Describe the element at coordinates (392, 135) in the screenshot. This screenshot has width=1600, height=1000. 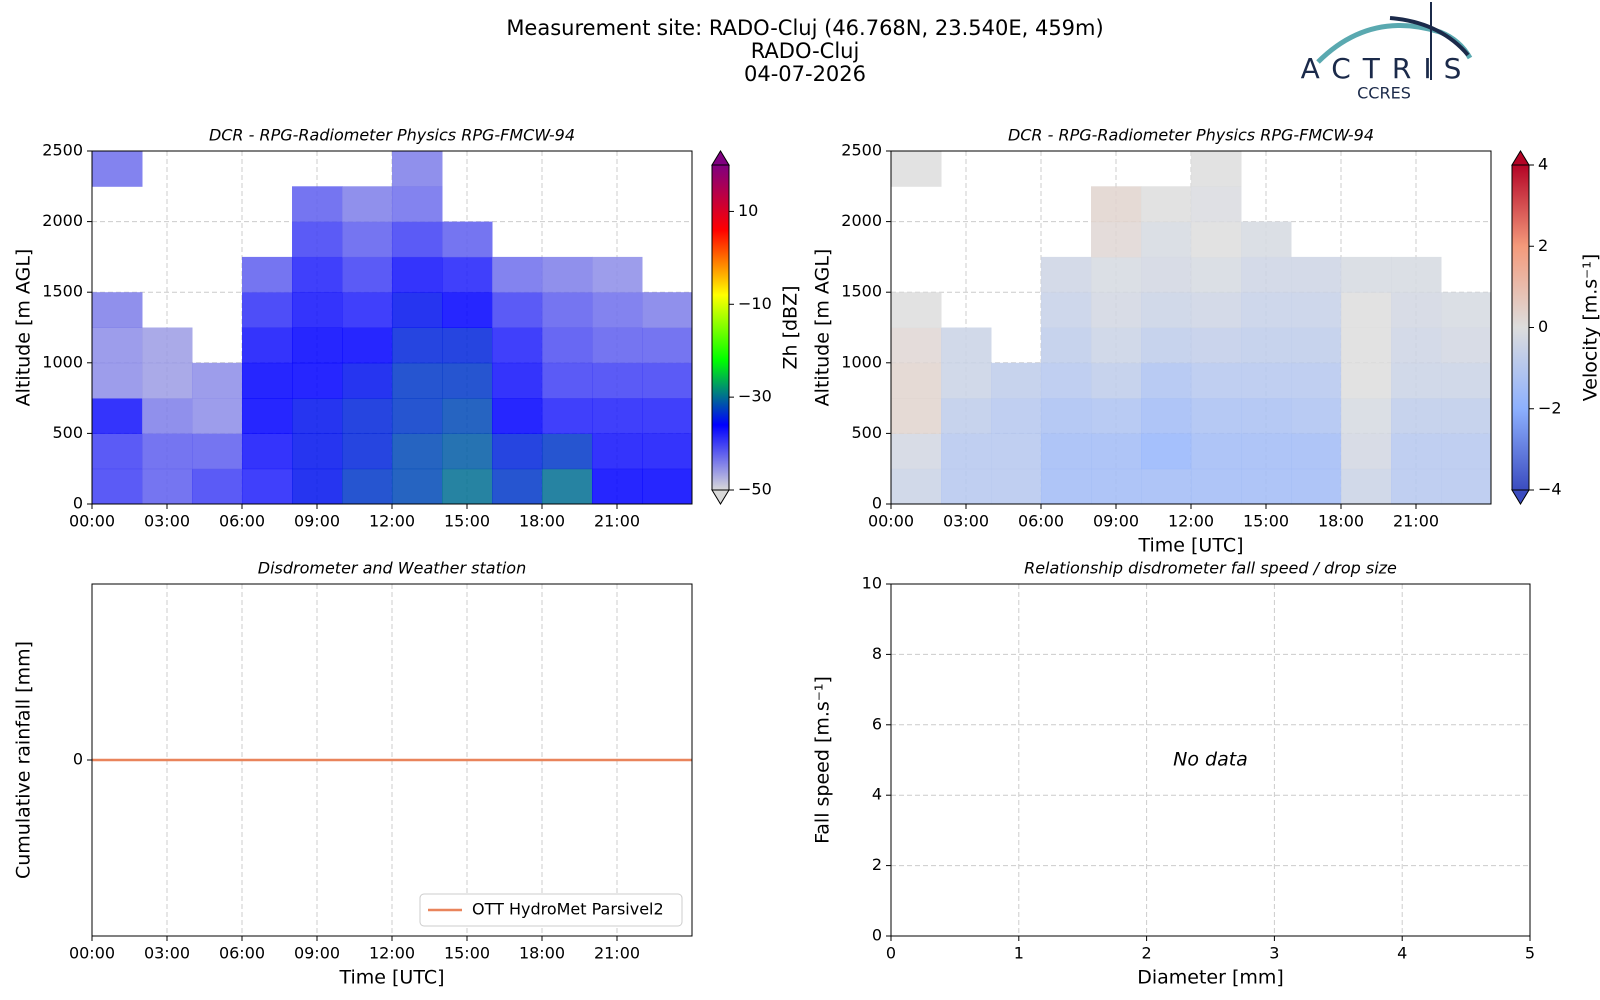
I see `panel-title: DCR - RPG-Radiometer Physics RPG-FMCW-94` at that location.